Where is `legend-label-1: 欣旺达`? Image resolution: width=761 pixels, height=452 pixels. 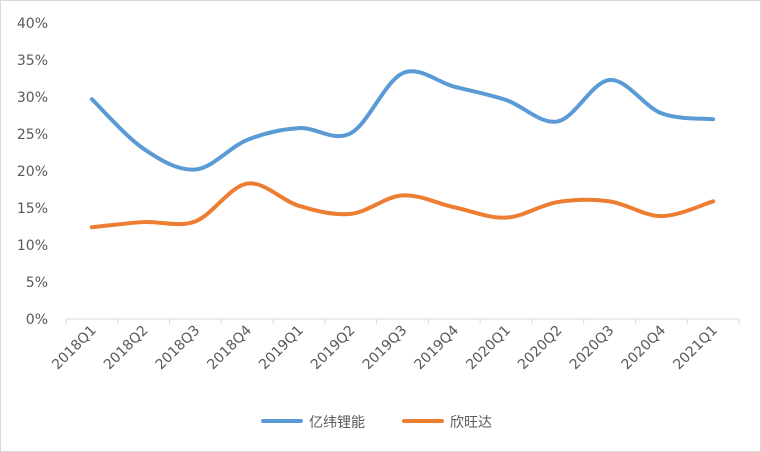
legend-label-1: 欣旺达 is located at coordinates (471, 423).